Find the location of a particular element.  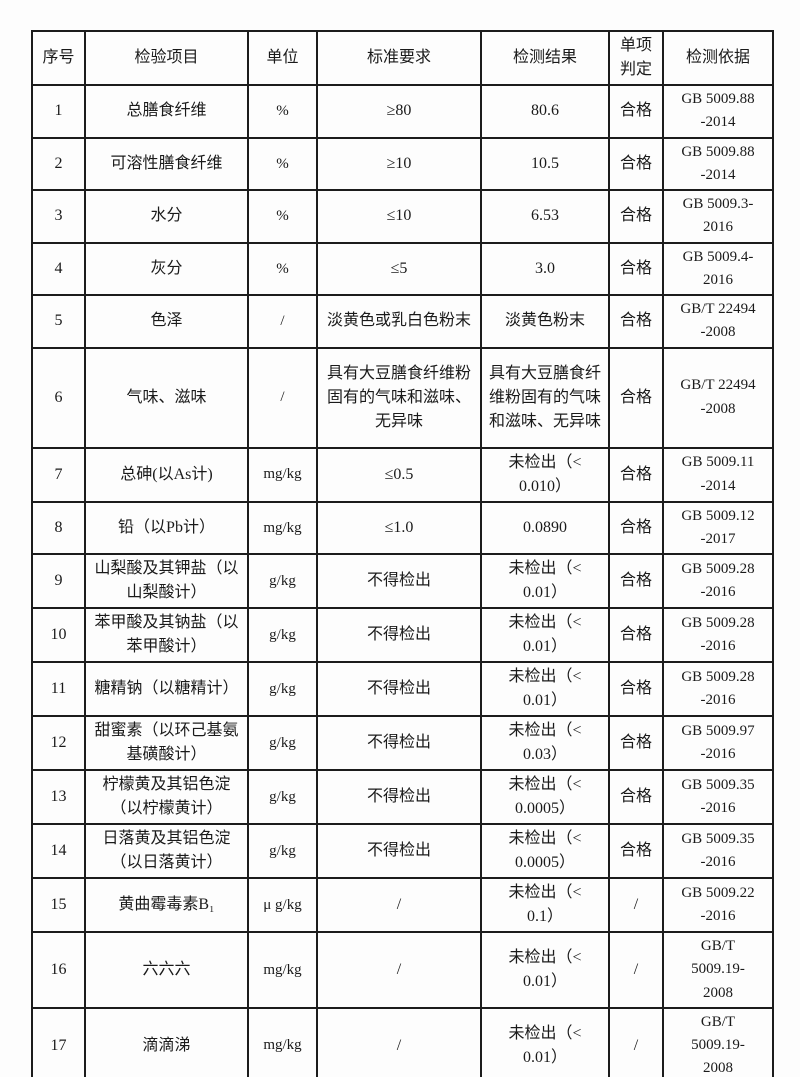

cell-test-result: 6.53 is located at coordinates (545, 216).